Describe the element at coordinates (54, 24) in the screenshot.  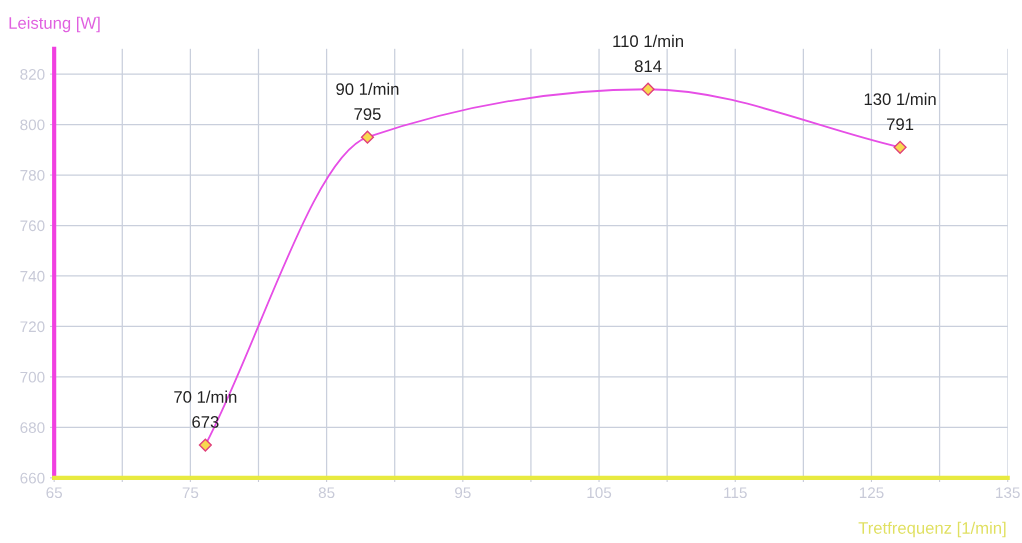
I see `y-axis-title: Leistung [W]` at that location.